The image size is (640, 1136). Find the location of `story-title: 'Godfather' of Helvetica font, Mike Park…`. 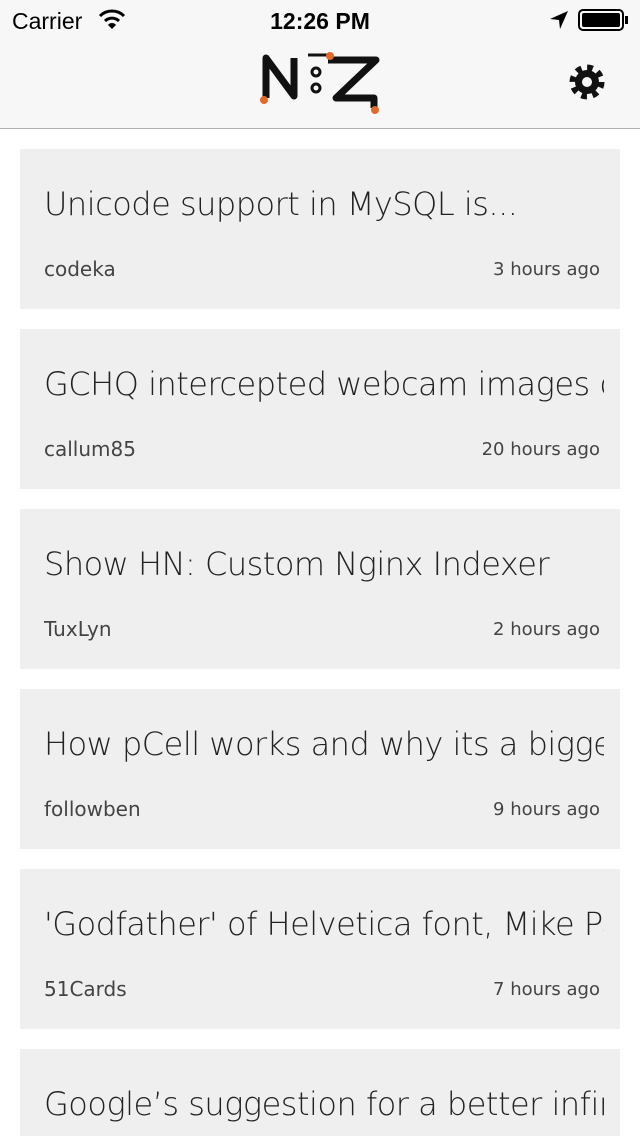

story-title: 'Godfather' of Helvetica font, Mike Park… is located at coordinates (324, 924).